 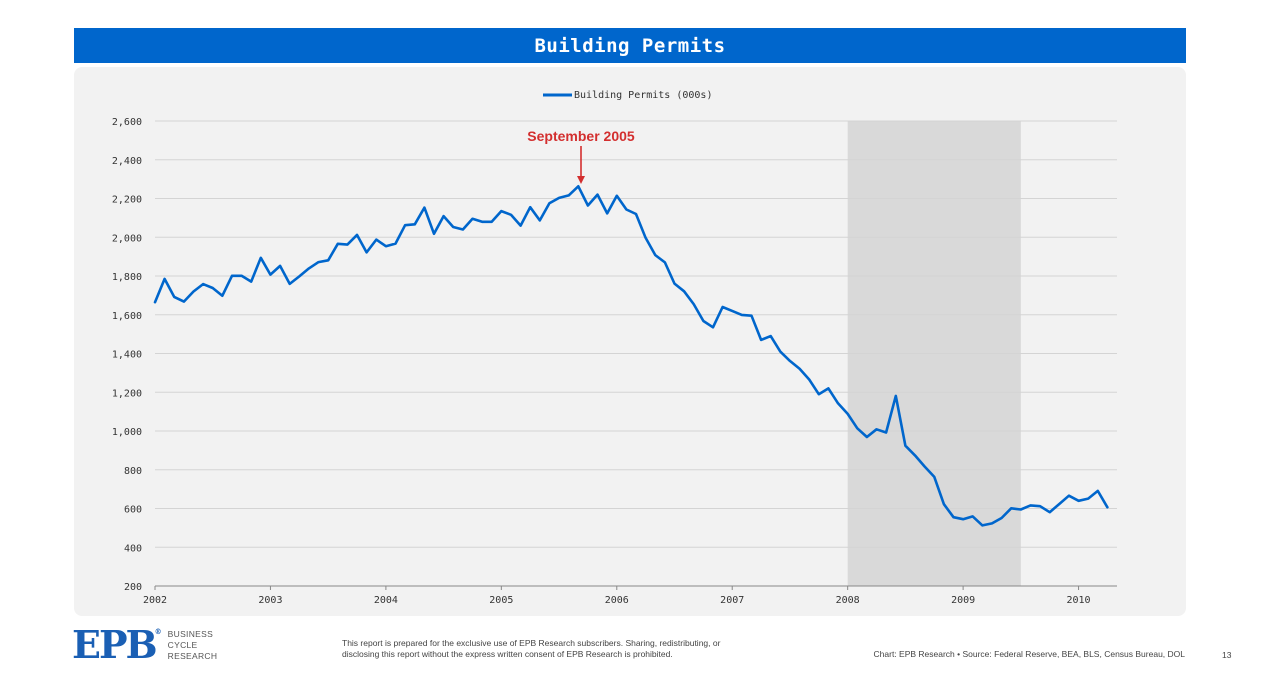 What do you see at coordinates (127, 277) in the screenshot?
I see `y-tick-label: 1,800` at bounding box center [127, 277].